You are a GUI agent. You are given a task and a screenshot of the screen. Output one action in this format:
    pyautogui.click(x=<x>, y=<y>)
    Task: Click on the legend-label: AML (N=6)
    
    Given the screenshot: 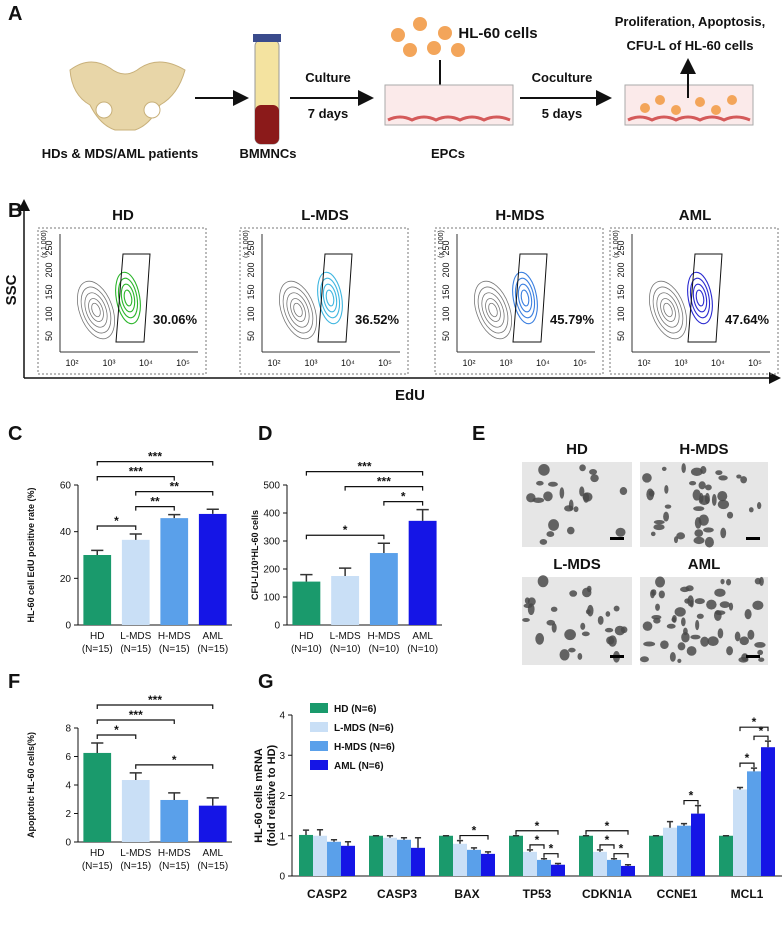 What is the action you would take?
    pyautogui.click(x=359, y=766)
    